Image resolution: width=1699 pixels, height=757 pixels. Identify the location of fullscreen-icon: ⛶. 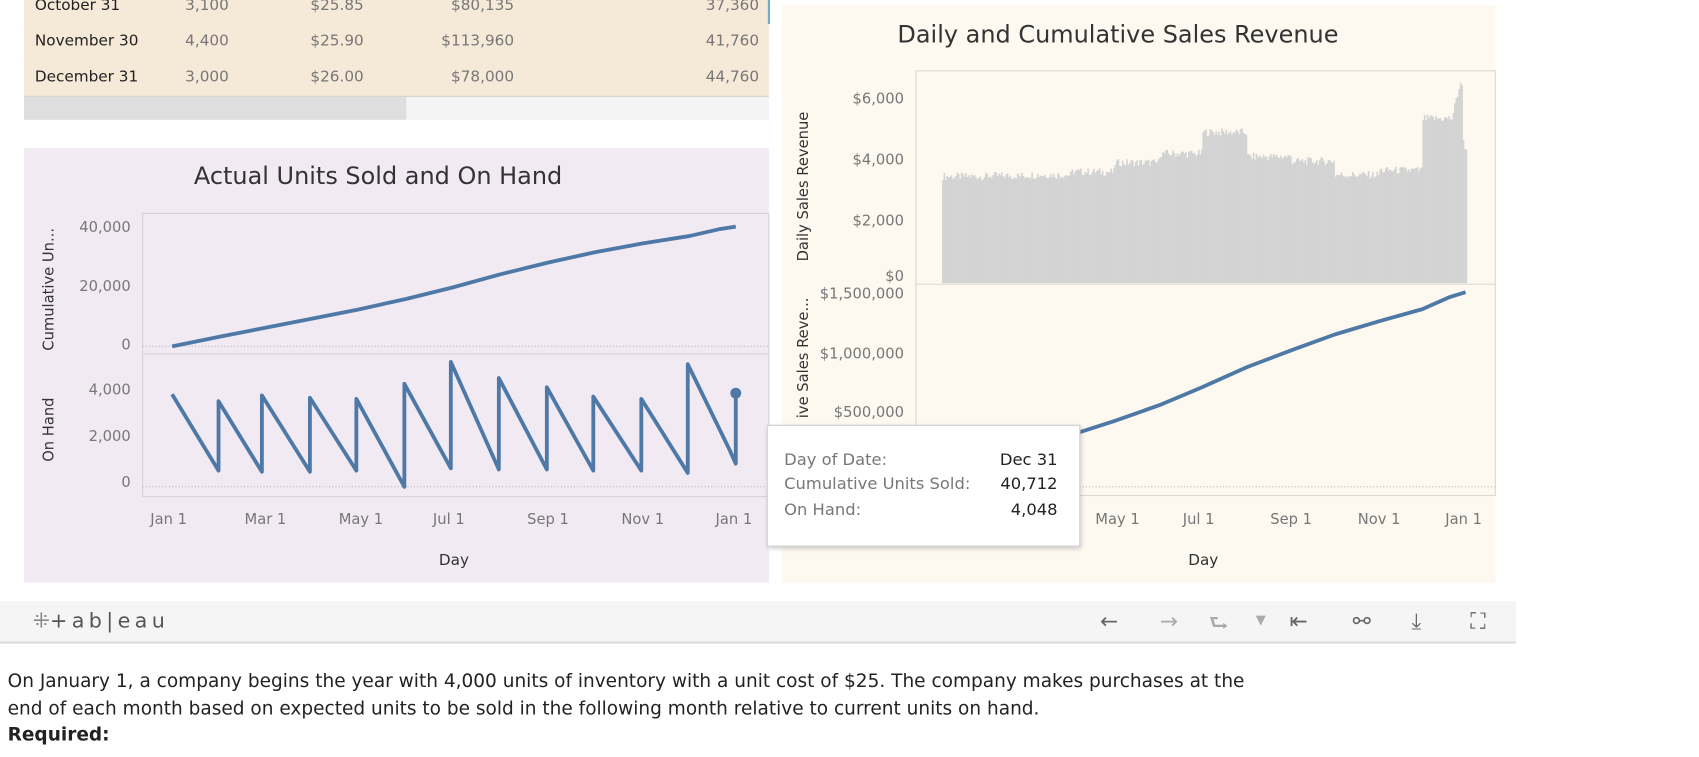
(1478, 620).